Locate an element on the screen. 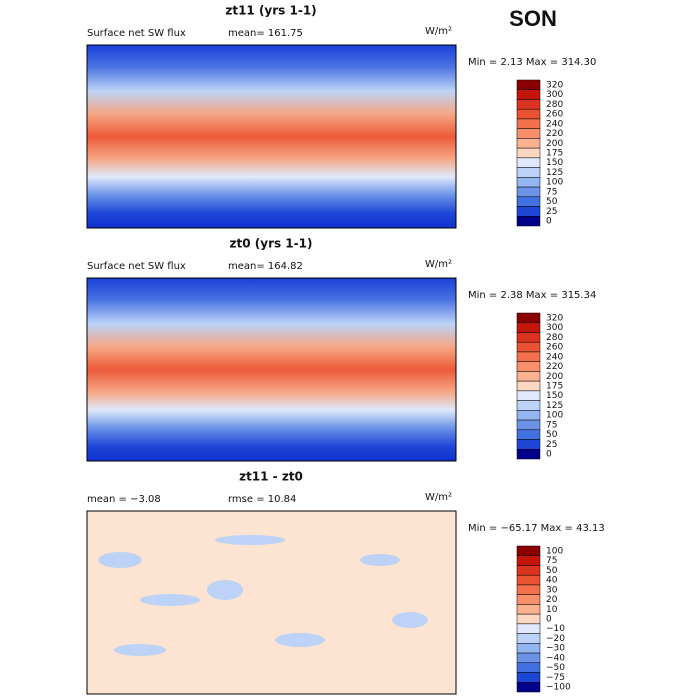 This screenshot has height=700, width=700. colorbar-label: 175 is located at coordinates (554, 387).